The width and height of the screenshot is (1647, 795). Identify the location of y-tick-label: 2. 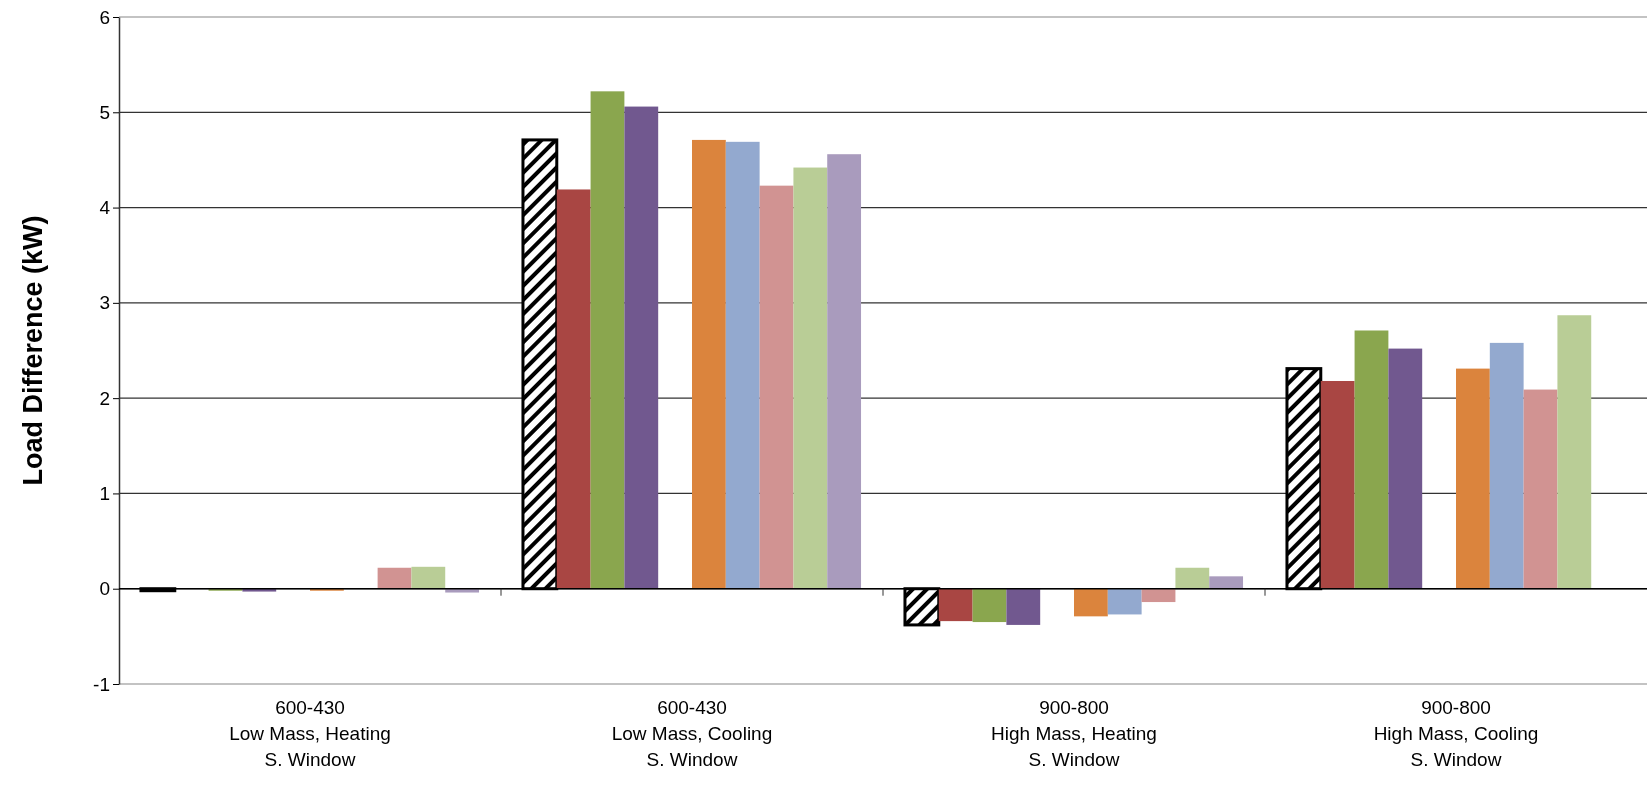
(104, 398).